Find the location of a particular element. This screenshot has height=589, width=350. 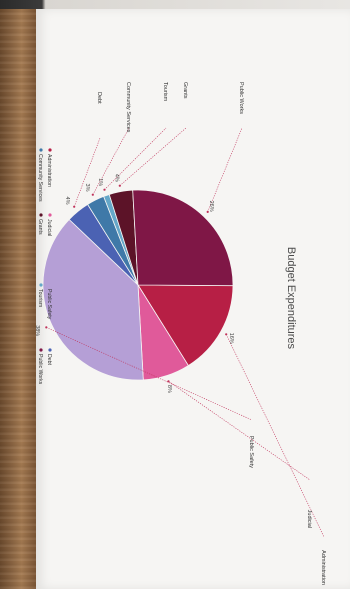

category-label-debt: Debt is located at coordinates (99, 98).